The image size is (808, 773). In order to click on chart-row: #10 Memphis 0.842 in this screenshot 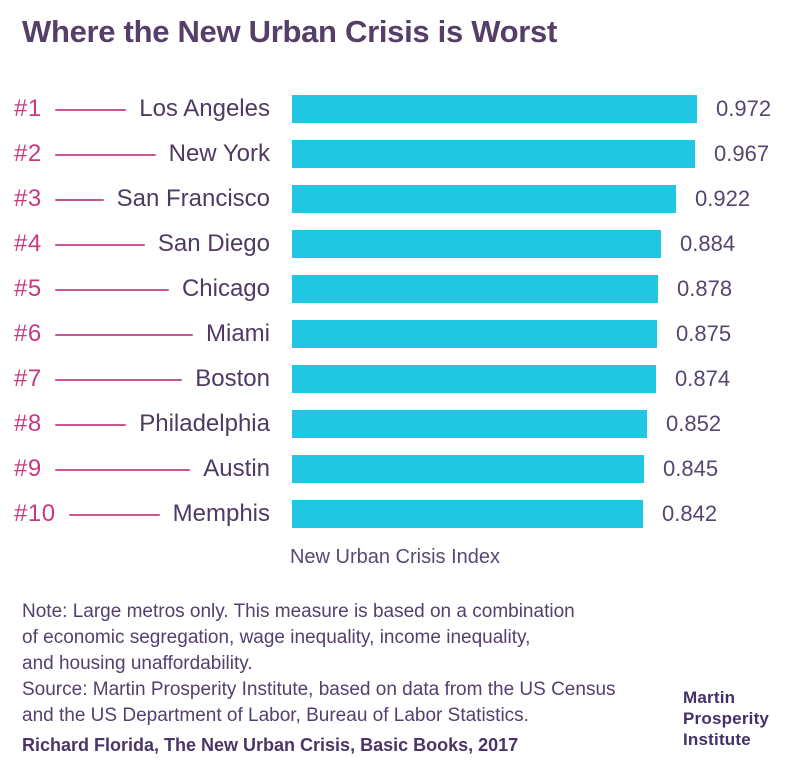, I will do `click(411, 513)`.